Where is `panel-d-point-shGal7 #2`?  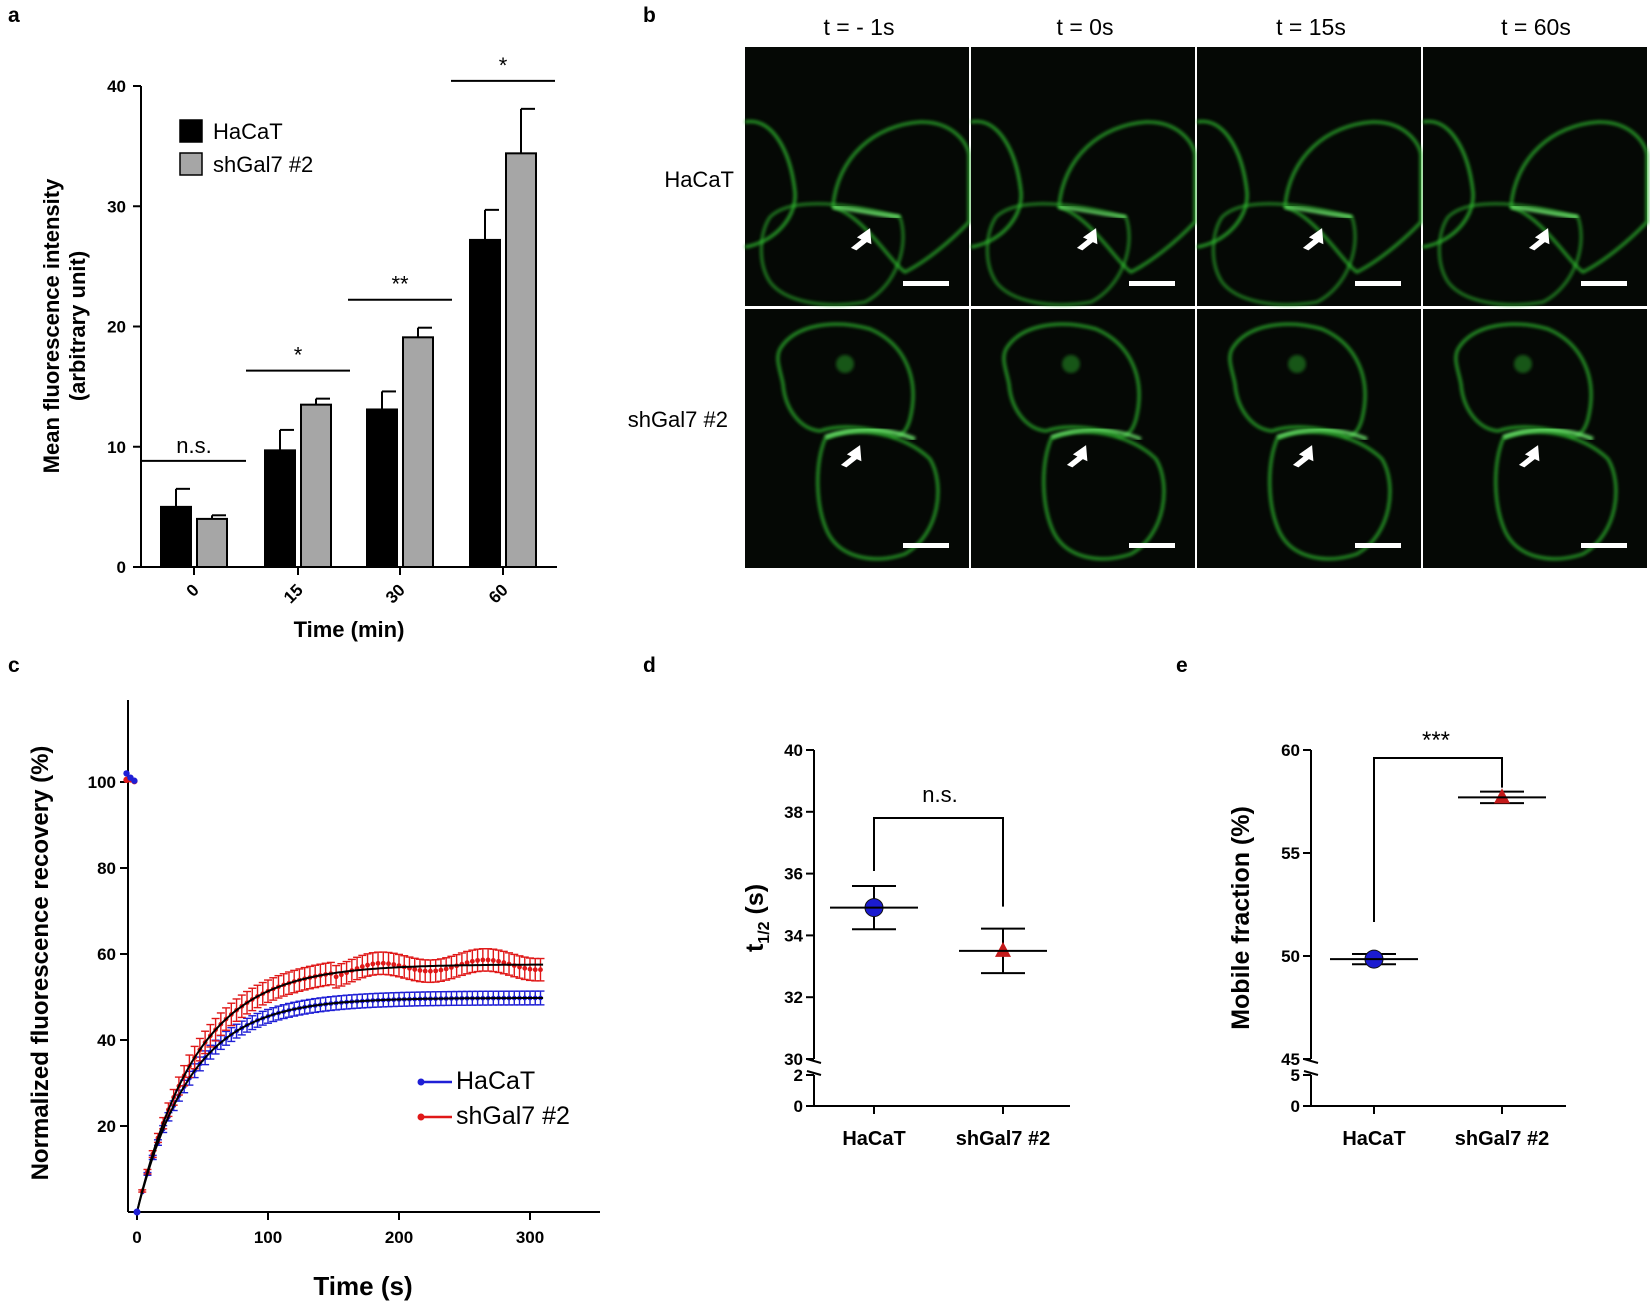 panel-d-point-shGal7 #2 is located at coordinates (1003, 949).